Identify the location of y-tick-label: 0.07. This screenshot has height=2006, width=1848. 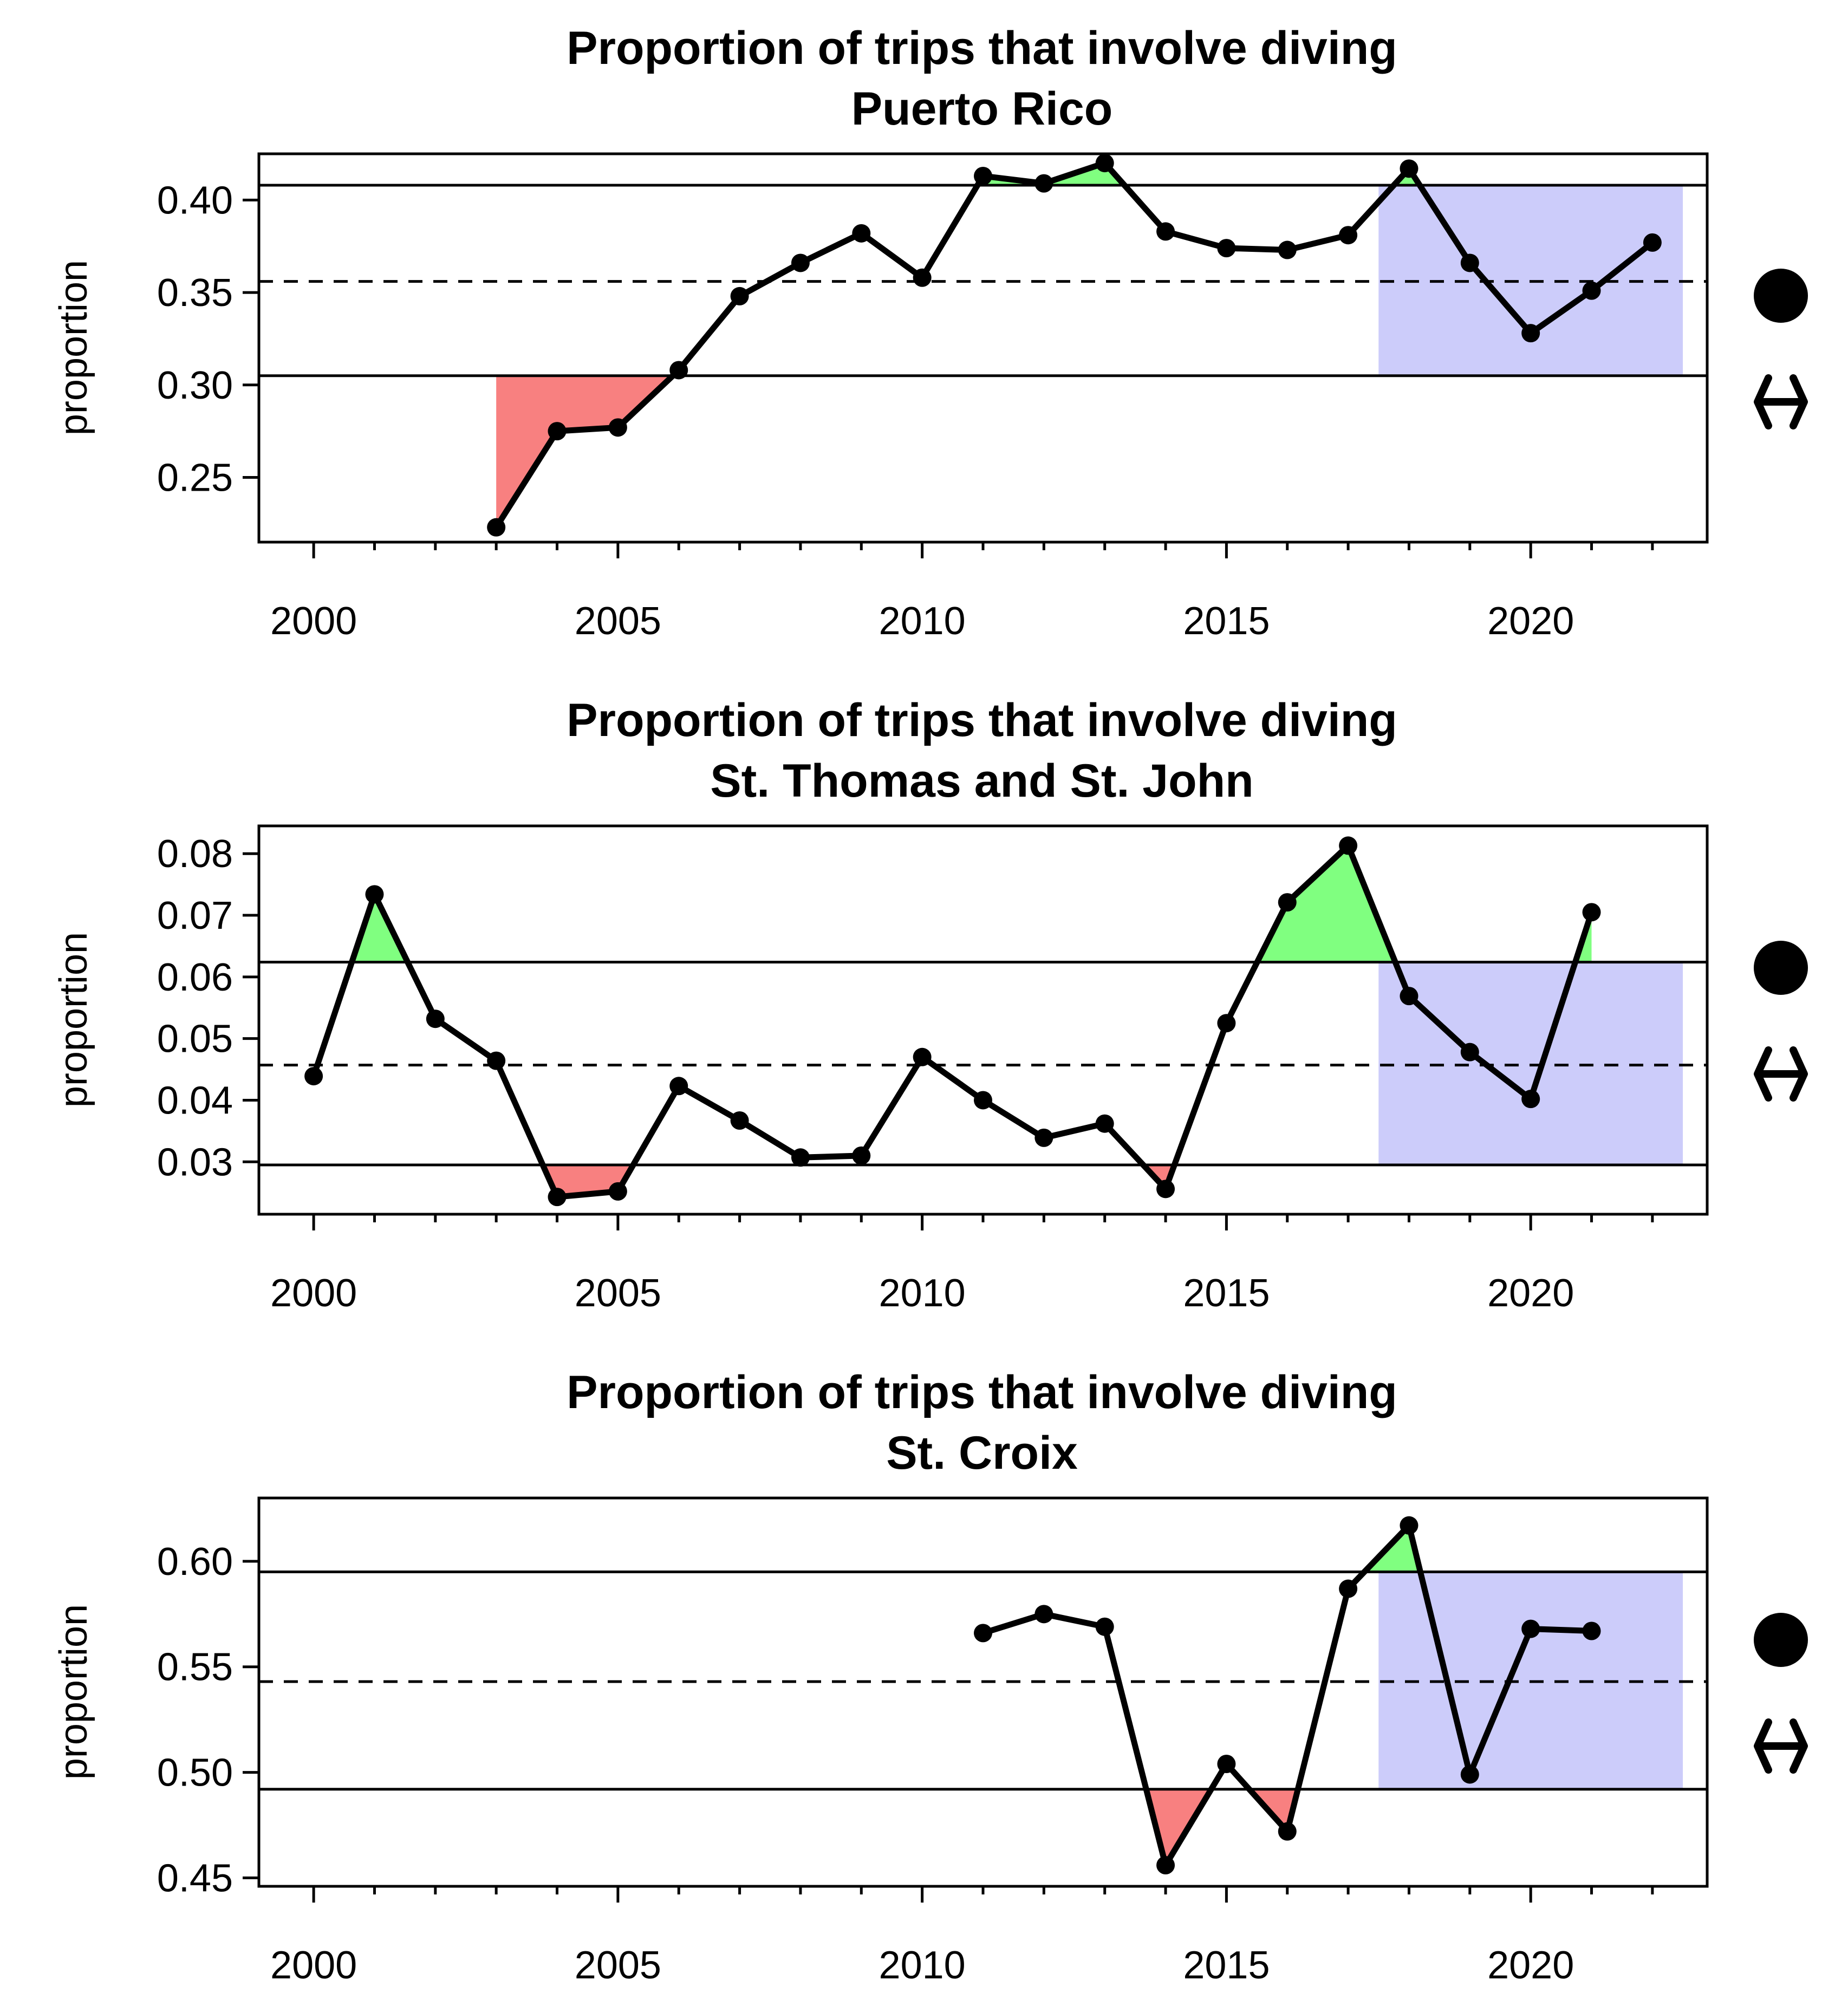
(195, 916).